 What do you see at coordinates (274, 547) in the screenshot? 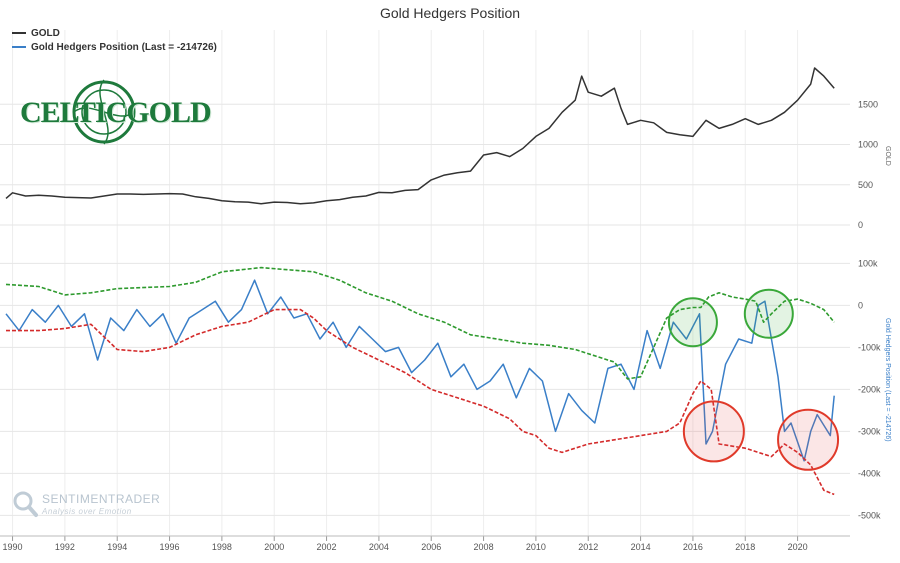
I see `x-tick-label-2000: 2000` at bounding box center [274, 547].